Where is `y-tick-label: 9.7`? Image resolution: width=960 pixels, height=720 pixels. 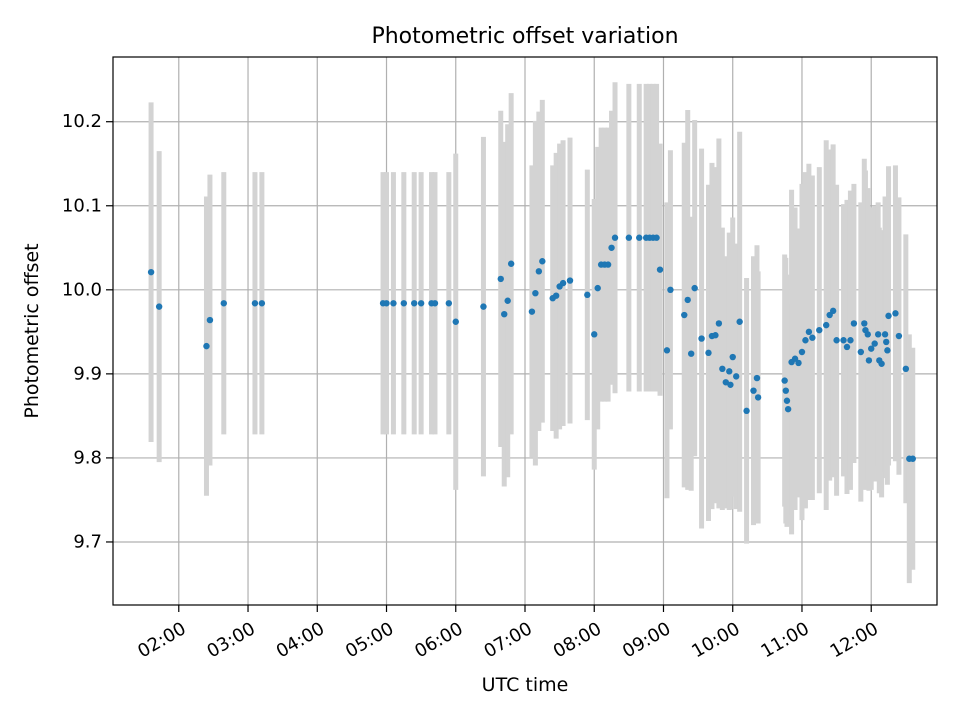
y-tick-label: 9.7 is located at coordinates (87, 541).